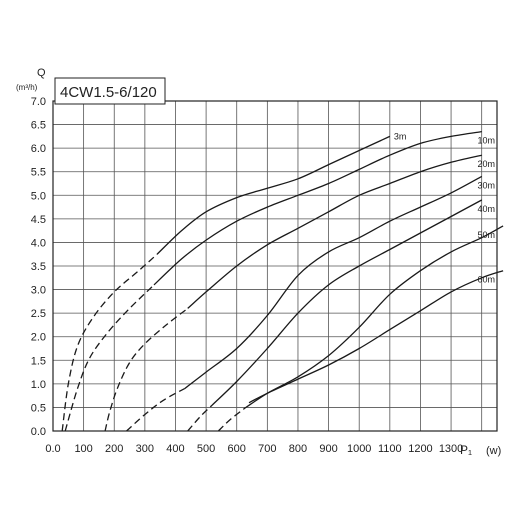 This screenshot has height=528, width=523. I want to click on x-tick-label: 100, so click(83, 449).